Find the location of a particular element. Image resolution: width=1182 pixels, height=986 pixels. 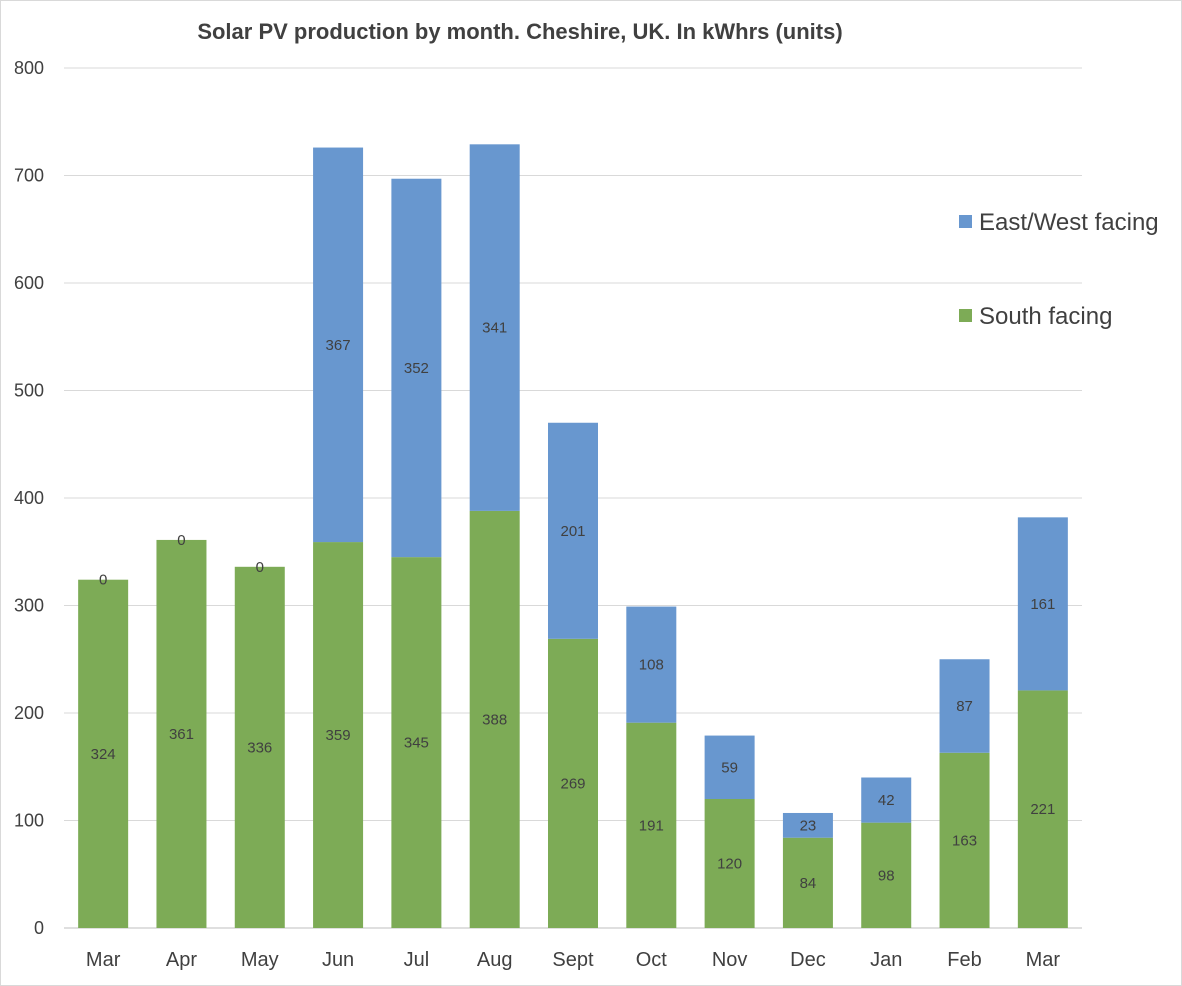

data-label-south: 191 is located at coordinates (651, 825).